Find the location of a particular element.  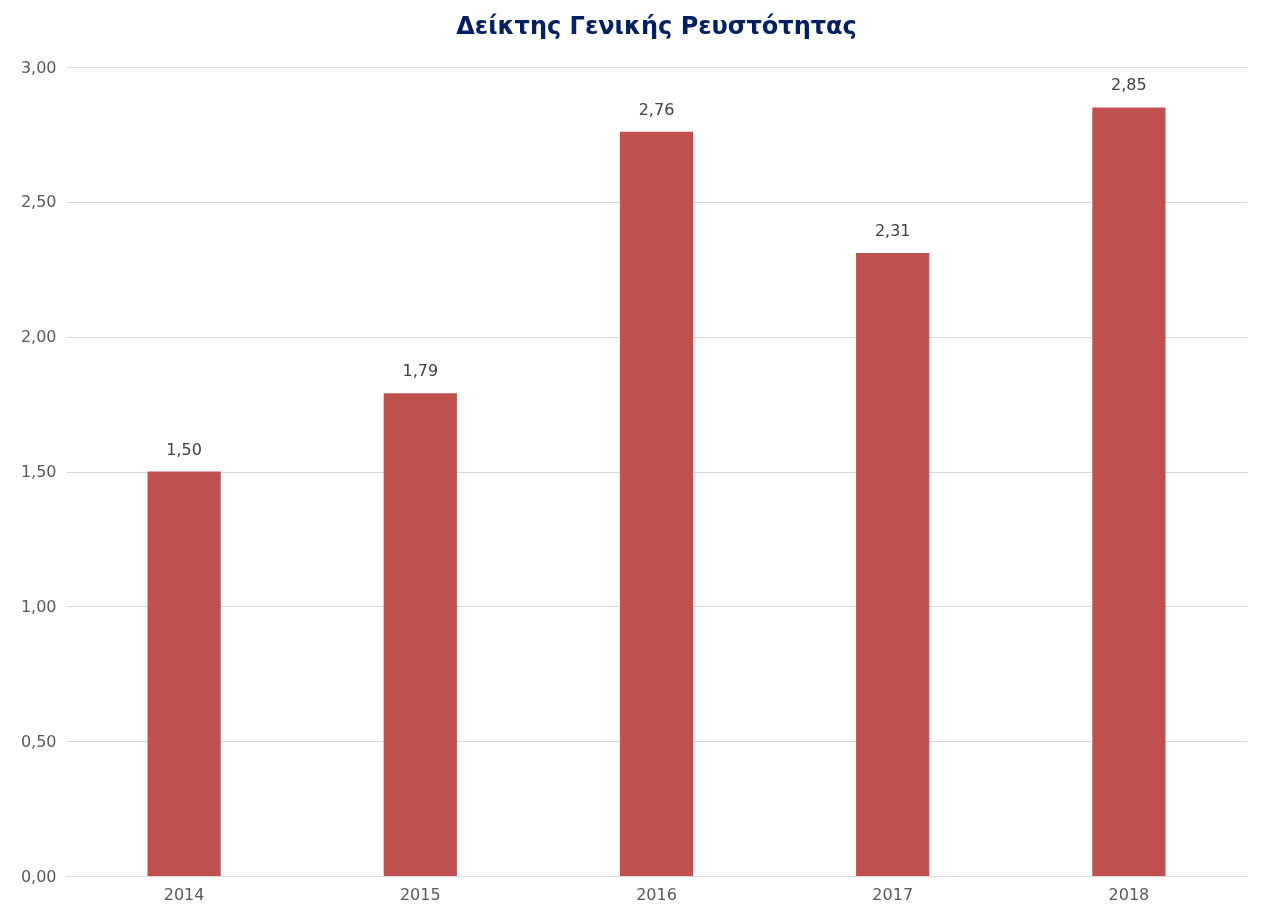

y-tick-label: 1,50 is located at coordinates (38, 471).